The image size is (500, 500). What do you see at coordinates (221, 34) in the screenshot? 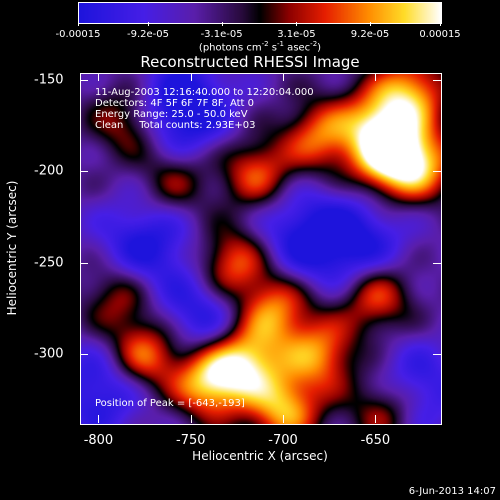
I see `colorbar-tick-label: -3.1e-05` at bounding box center [221, 34].